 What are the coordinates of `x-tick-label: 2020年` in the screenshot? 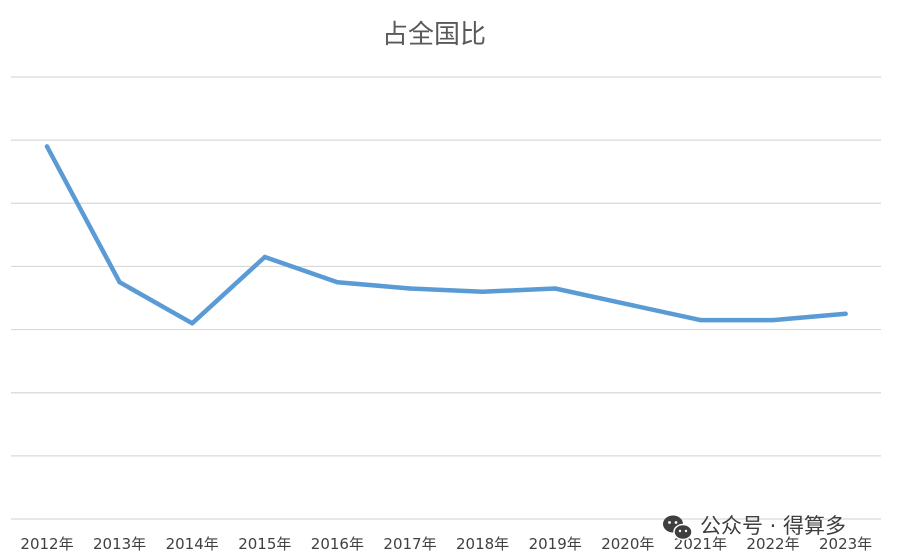 It's located at (627, 544).